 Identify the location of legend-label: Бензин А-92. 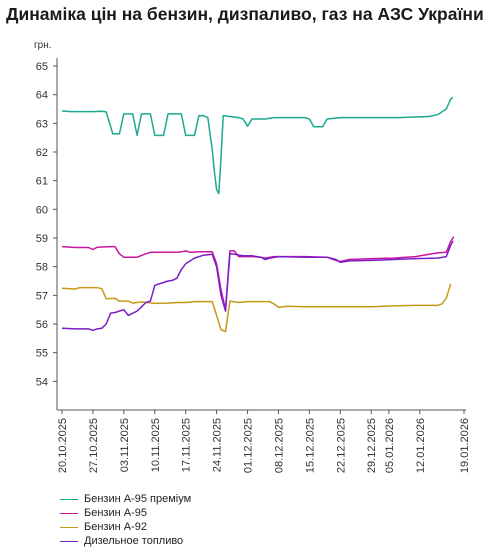
(115, 527).